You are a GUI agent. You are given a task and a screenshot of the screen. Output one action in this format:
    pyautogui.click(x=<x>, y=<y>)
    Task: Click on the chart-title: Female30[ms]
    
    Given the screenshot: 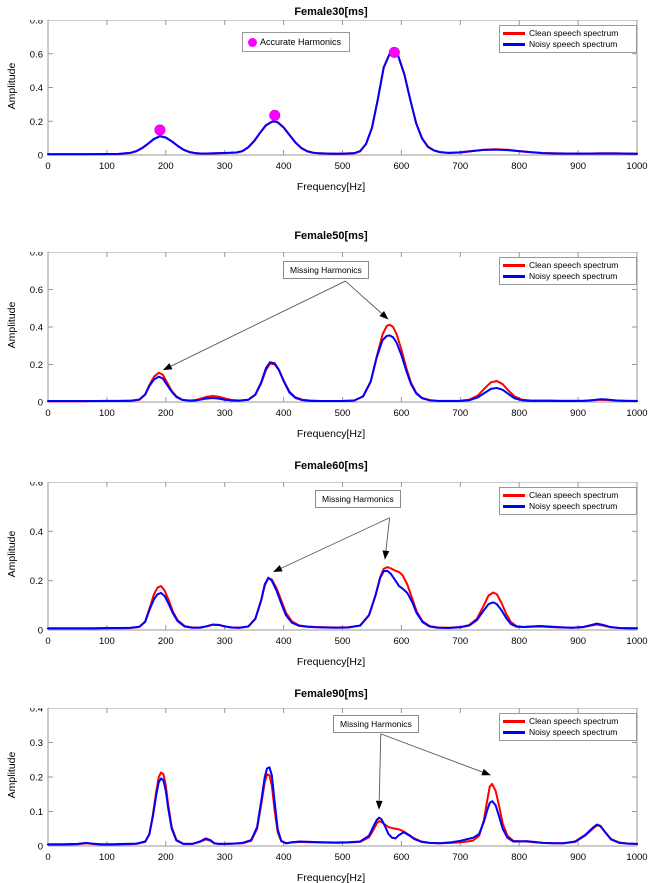 What is the action you would take?
    pyautogui.click(x=331, y=12)
    